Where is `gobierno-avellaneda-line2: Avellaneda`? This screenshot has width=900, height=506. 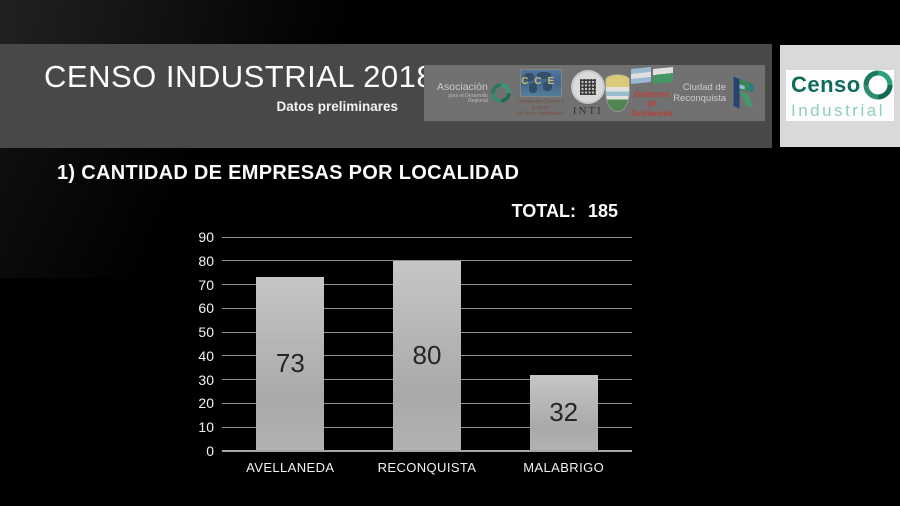
gobierno-avellaneda-line2: Avellaneda is located at coordinates (651, 113).